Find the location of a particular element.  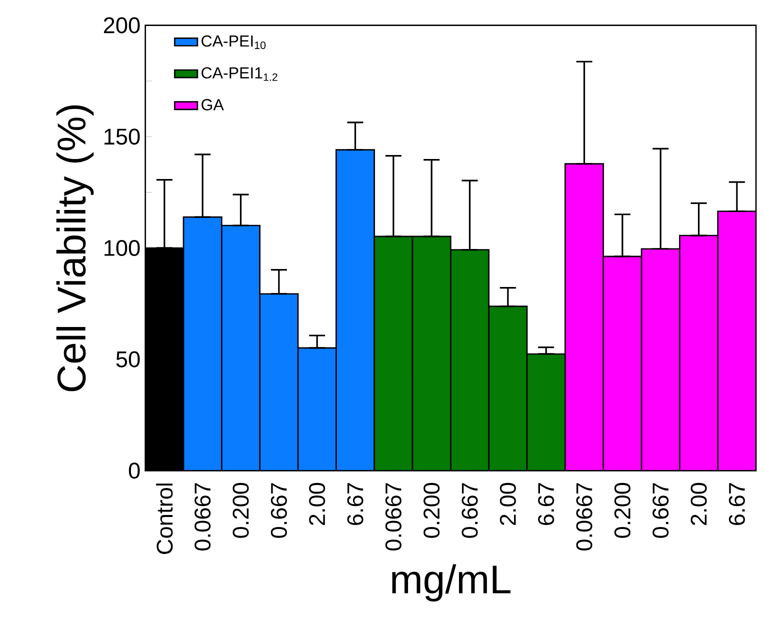

y-tick-label: 200 is located at coordinates (122, 25).